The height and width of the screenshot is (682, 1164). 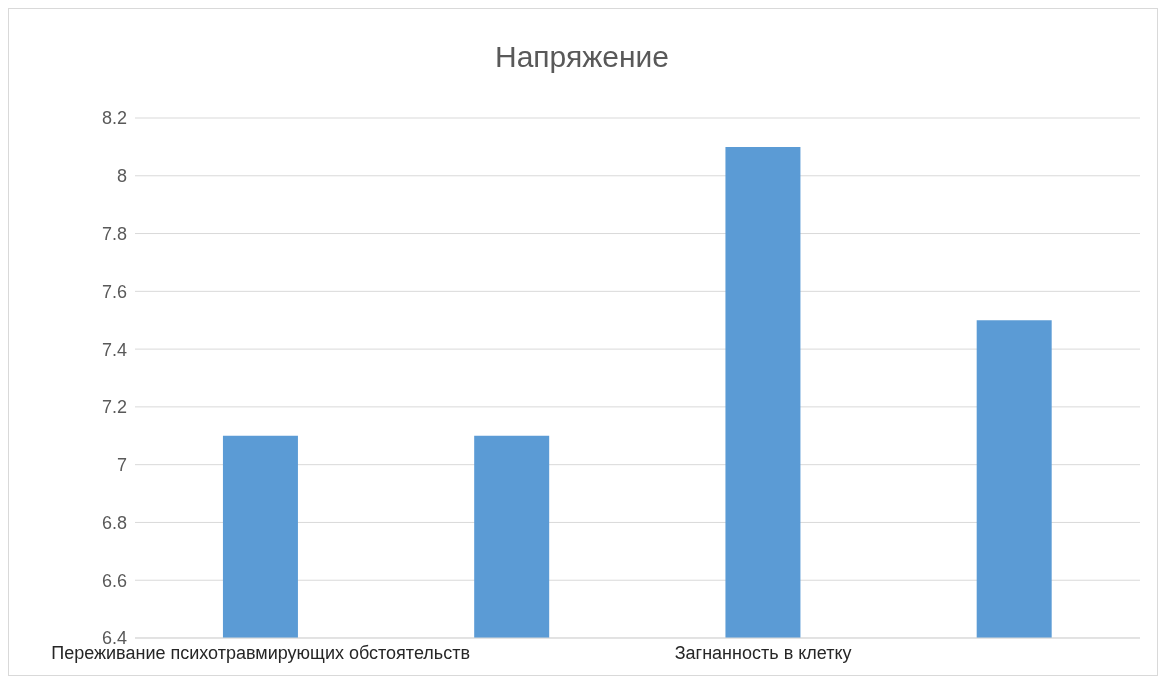 I want to click on chart-title: Напряжение, so click(x=582, y=57).